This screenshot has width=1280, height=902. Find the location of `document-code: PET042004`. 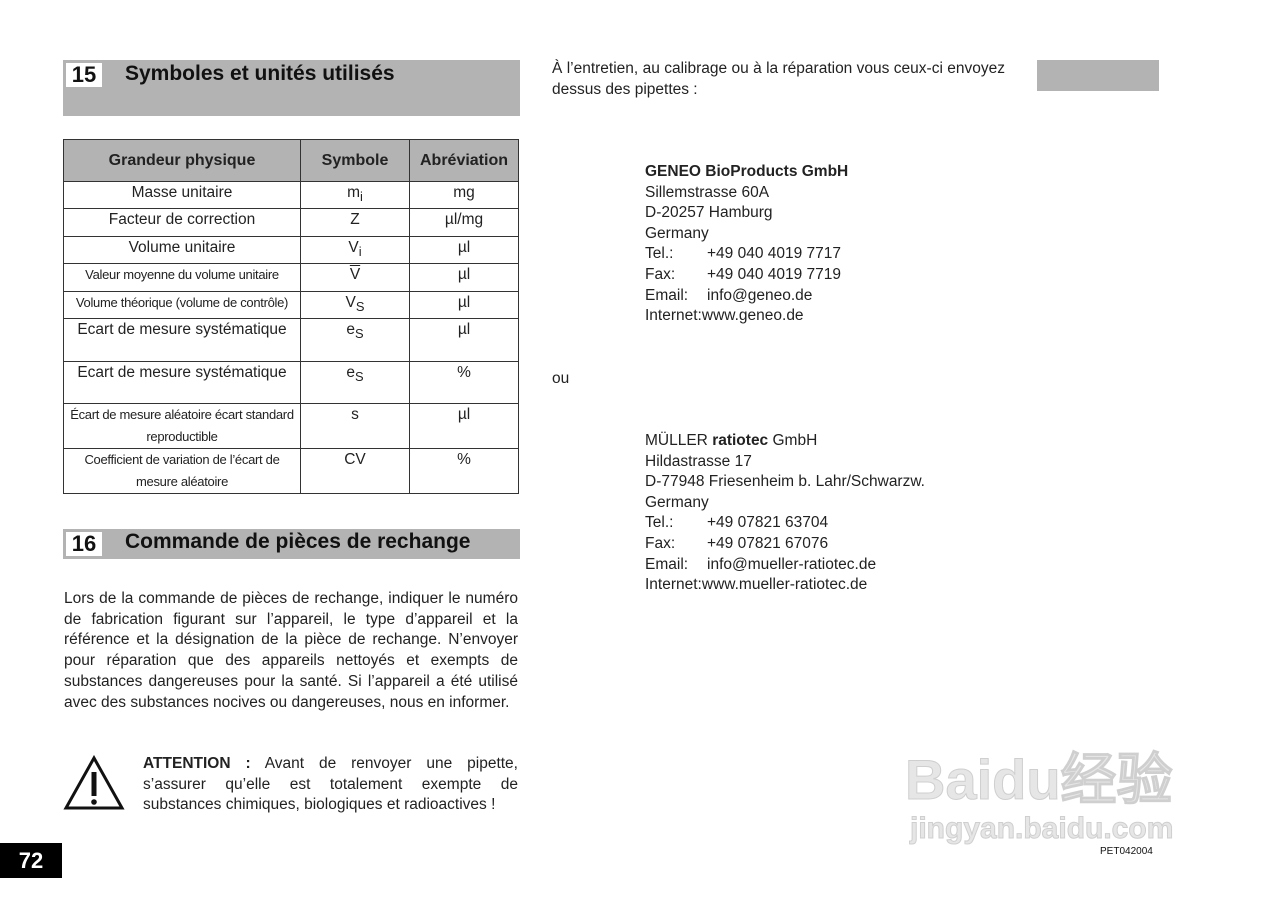

document-code: PET042004 is located at coordinates (1126, 851).